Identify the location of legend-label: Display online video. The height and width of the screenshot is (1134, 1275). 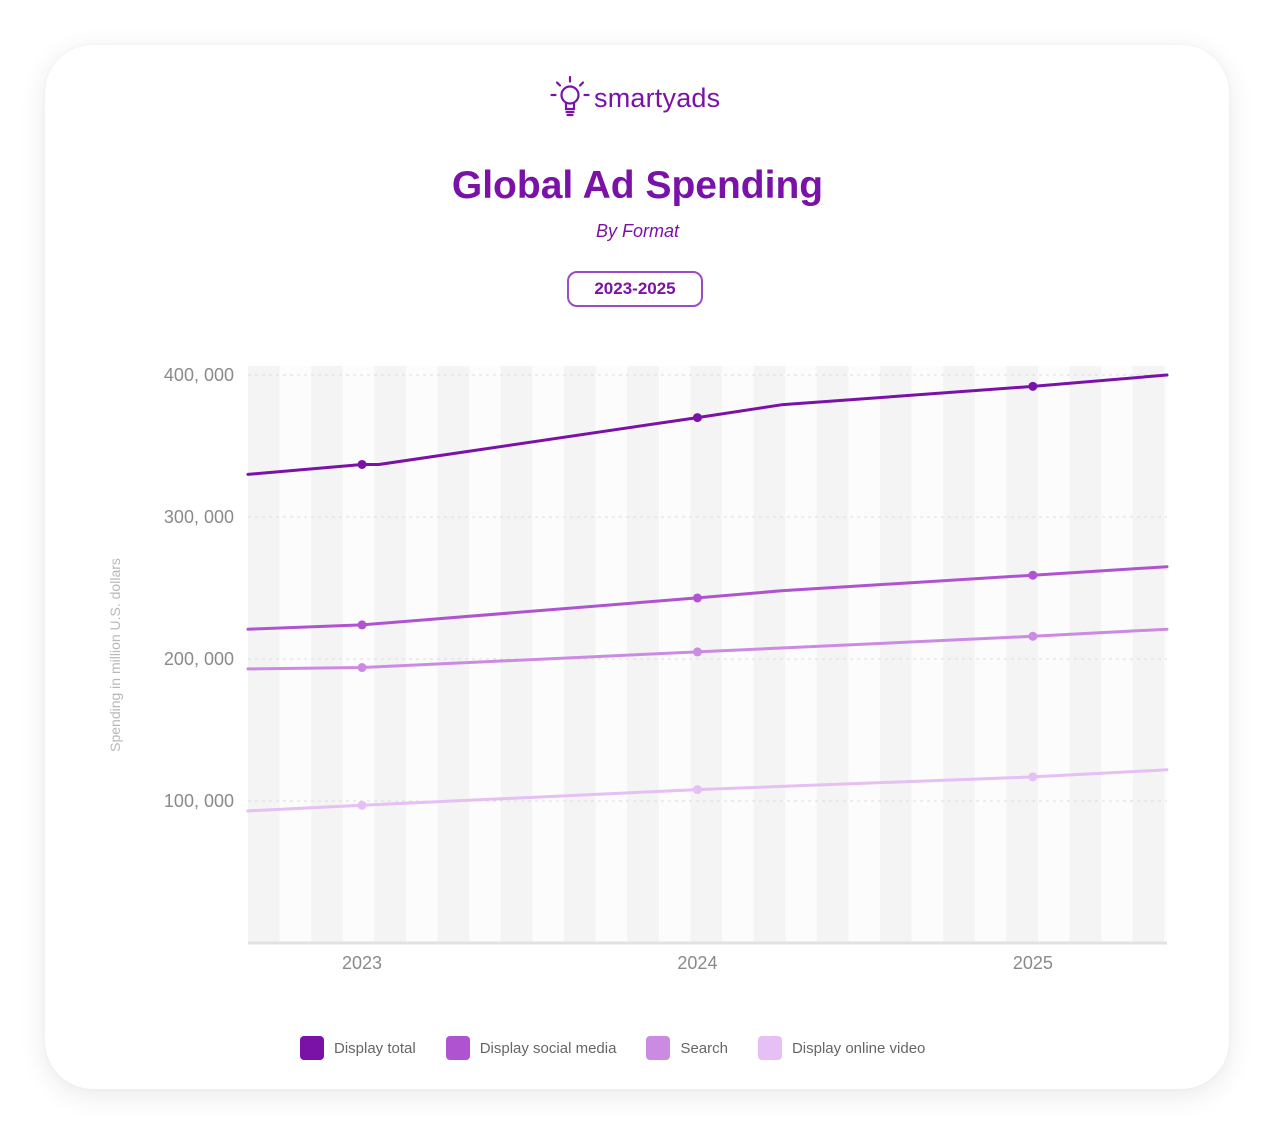
(858, 1048).